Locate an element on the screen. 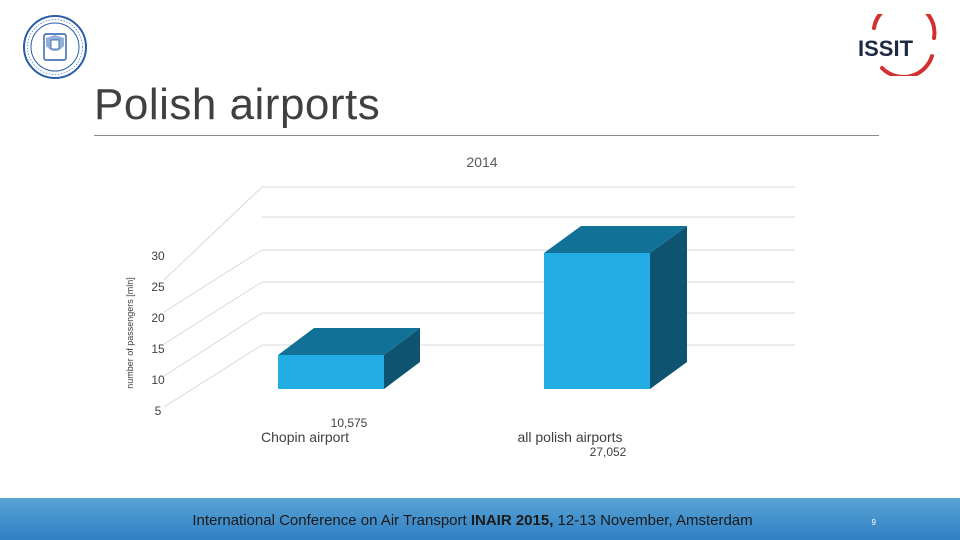  bars is located at coordinates (482, 307).